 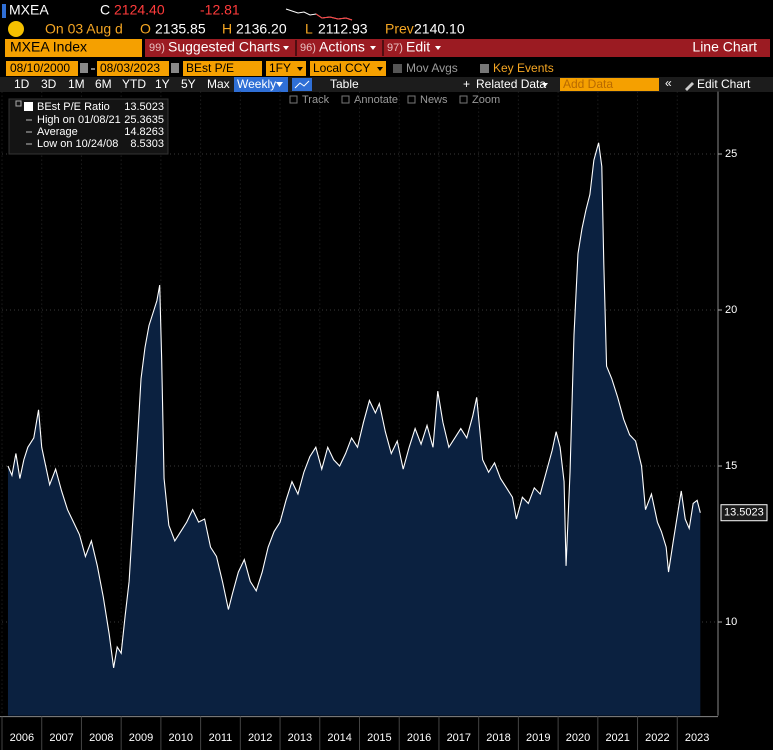 What do you see at coordinates (103, 84) in the screenshot?
I see `range-button: 6M` at bounding box center [103, 84].